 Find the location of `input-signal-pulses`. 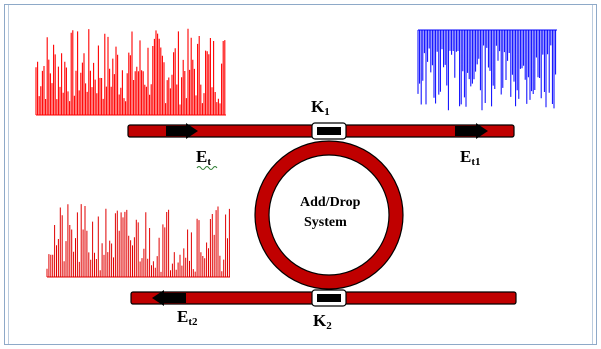

input-signal-pulses is located at coordinates (130, 71).